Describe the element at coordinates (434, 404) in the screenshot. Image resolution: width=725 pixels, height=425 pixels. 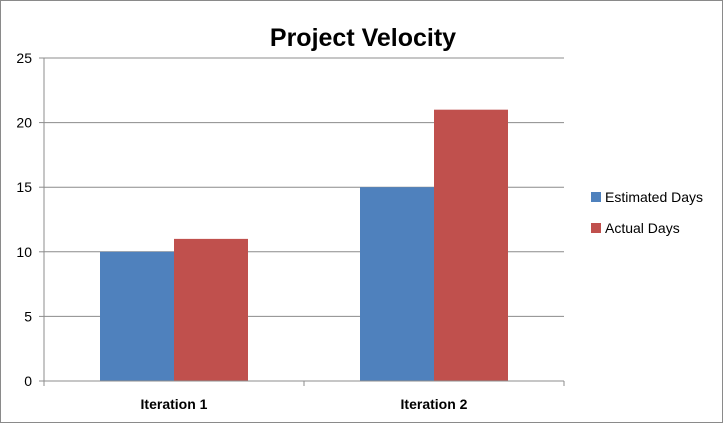
I see `x-category-label: Iteration 2` at that location.